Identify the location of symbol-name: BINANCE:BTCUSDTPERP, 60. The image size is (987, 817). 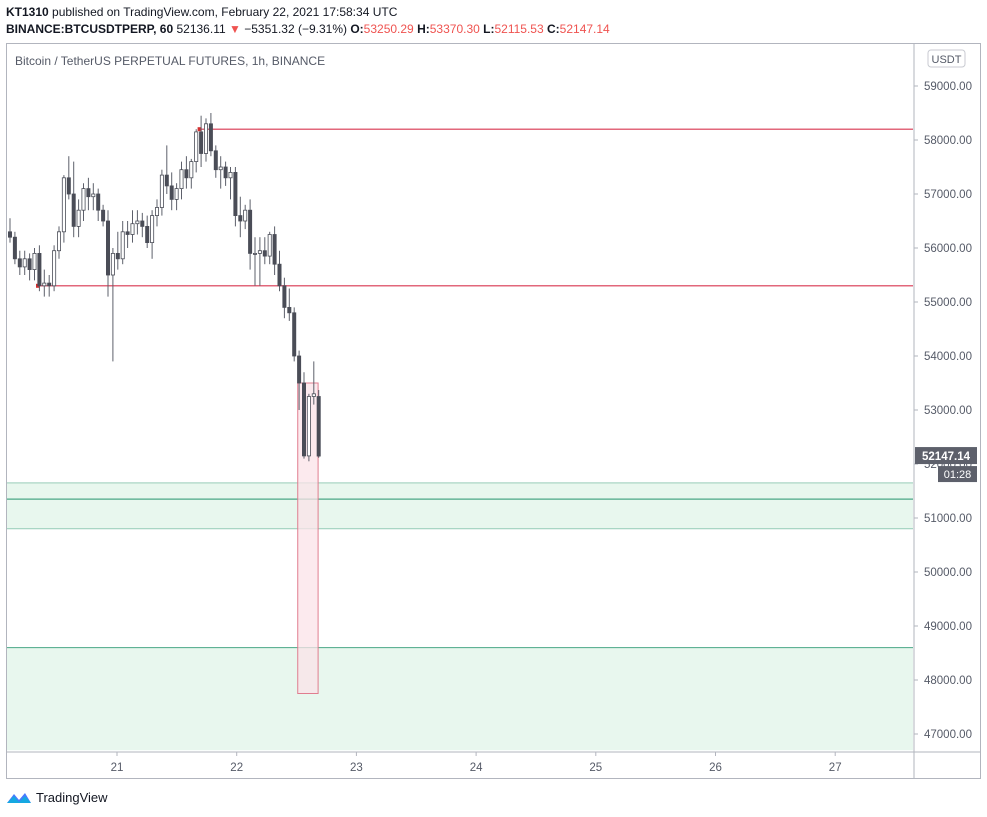
(90, 29).